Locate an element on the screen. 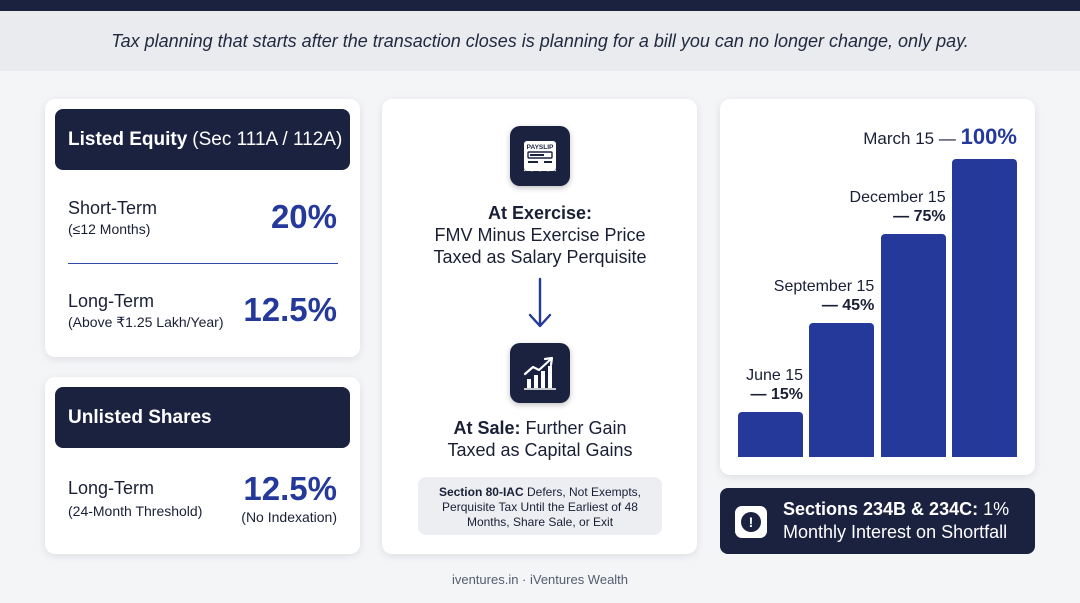 This screenshot has width=1080, height=603. alert-icon: ! is located at coordinates (751, 522).